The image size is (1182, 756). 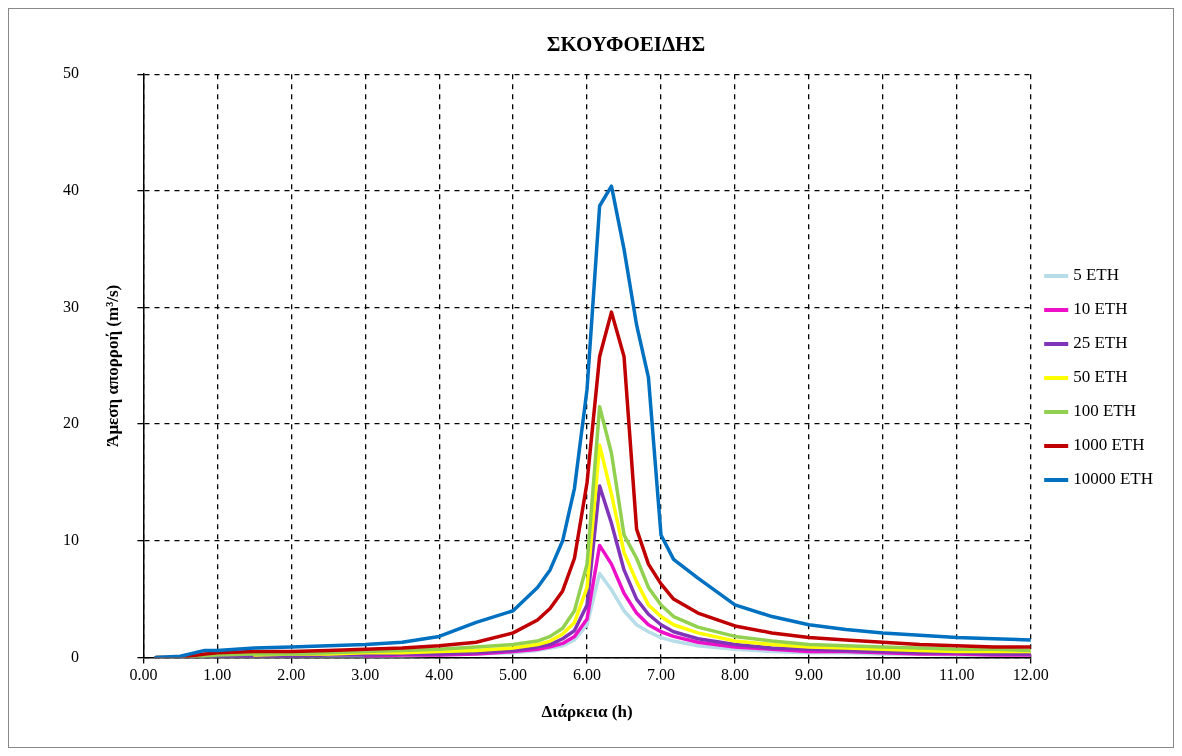 What do you see at coordinates (1100, 377) in the screenshot?
I see `legend-label: 50 ETH` at bounding box center [1100, 377].